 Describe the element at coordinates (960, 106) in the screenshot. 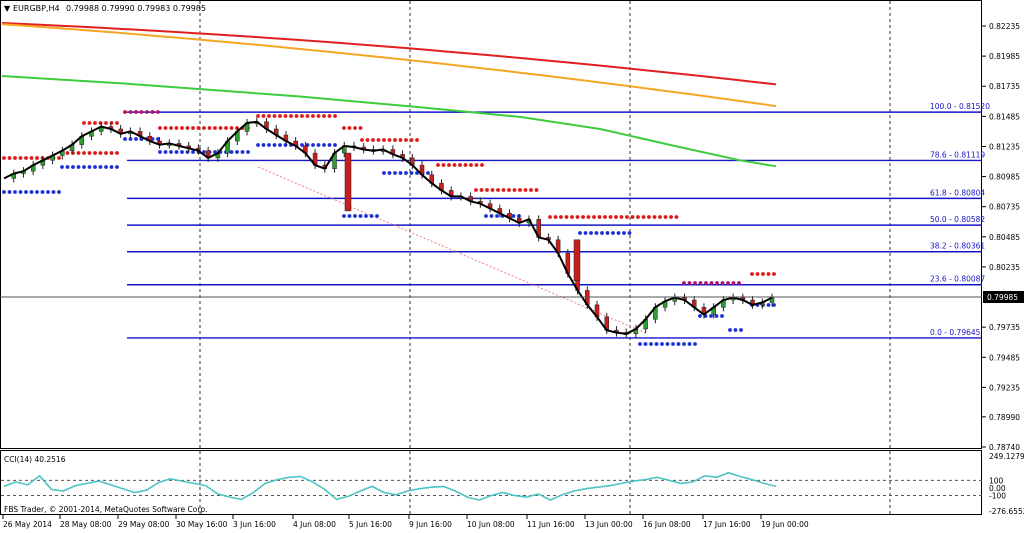

I see `fibo-level-label: 100.0 - 0.81520` at that location.